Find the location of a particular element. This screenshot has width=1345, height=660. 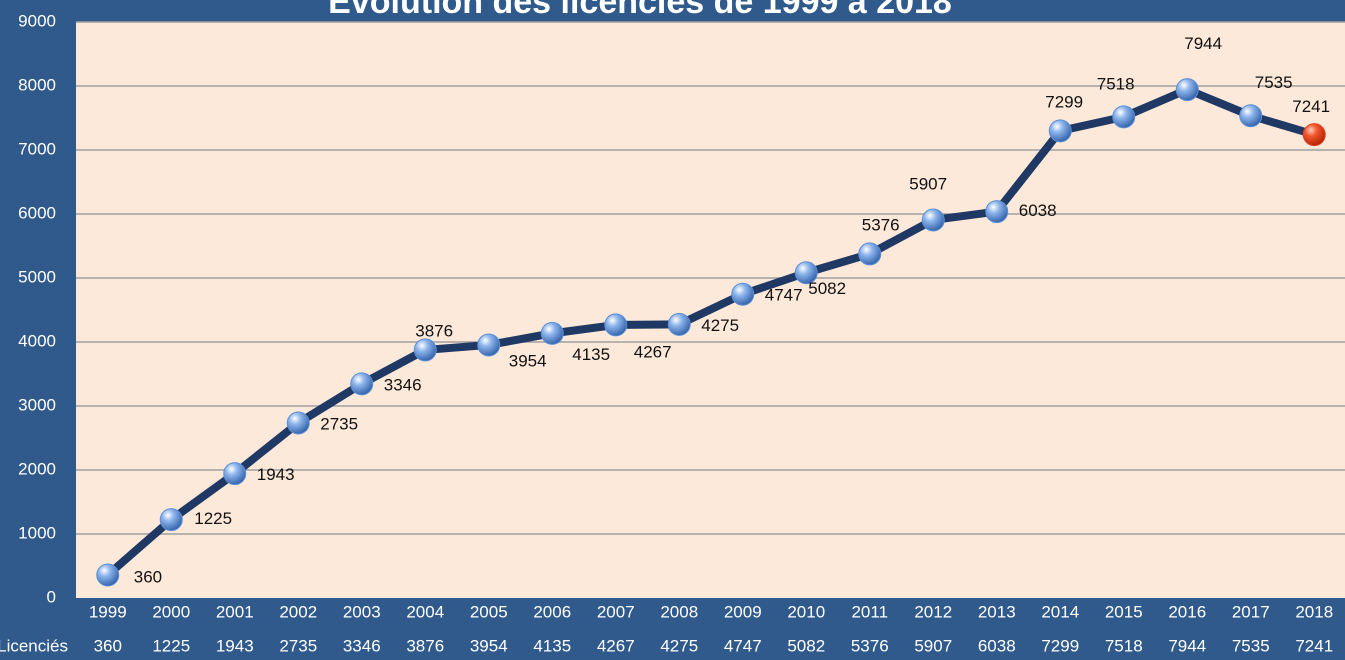

x-tick-label: 2012 is located at coordinates (933, 611).